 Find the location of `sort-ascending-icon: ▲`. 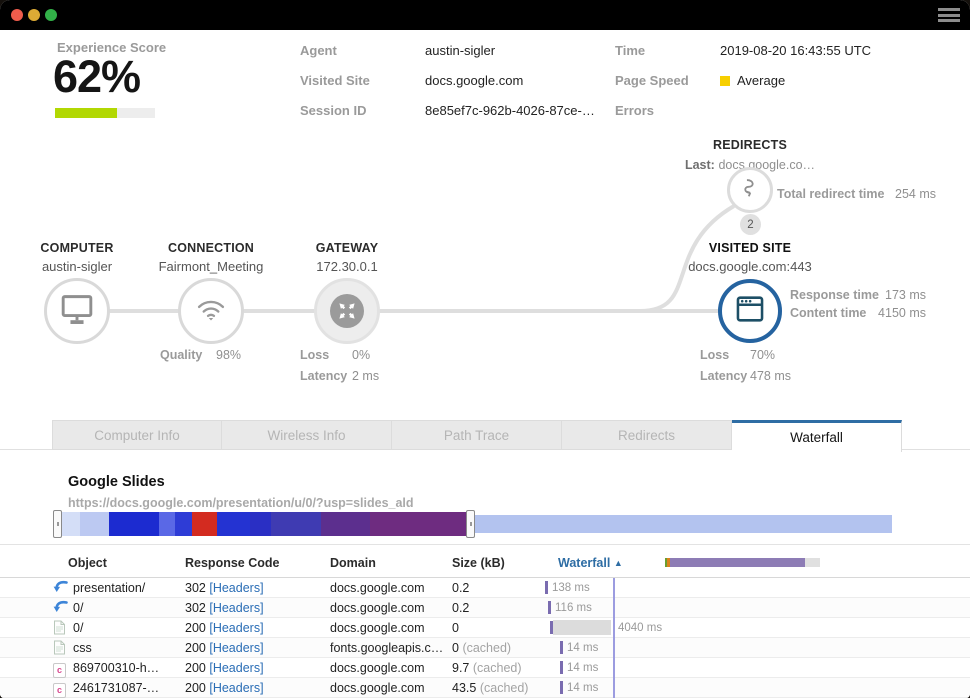

sort-ascending-icon: ▲ is located at coordinates (618, 563).